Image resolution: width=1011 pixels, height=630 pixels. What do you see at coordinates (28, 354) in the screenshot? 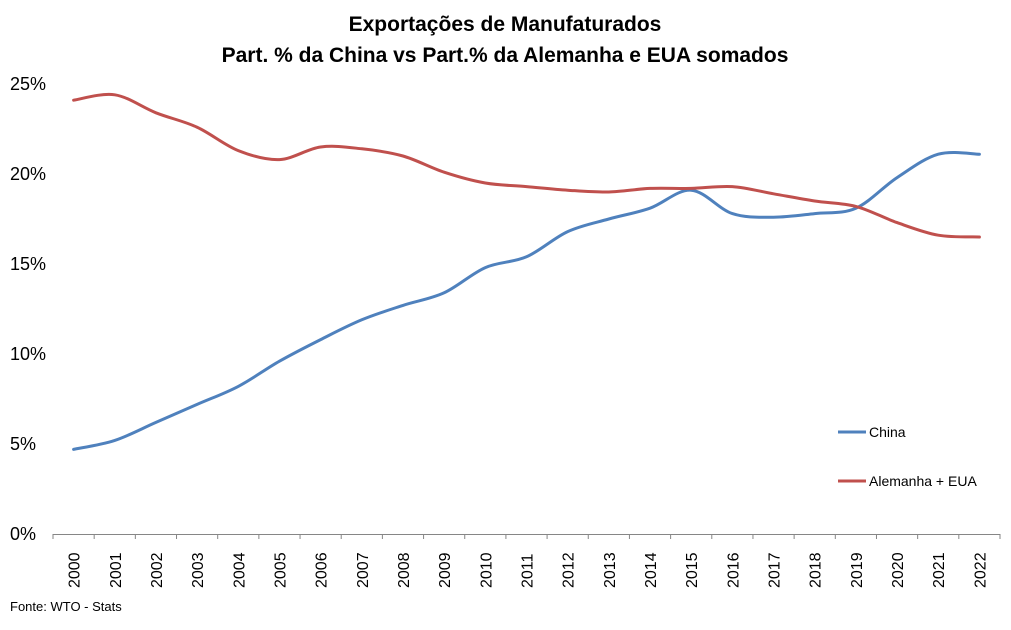
I see `y-tick-label: 10%` at bounding box center [28, 354].